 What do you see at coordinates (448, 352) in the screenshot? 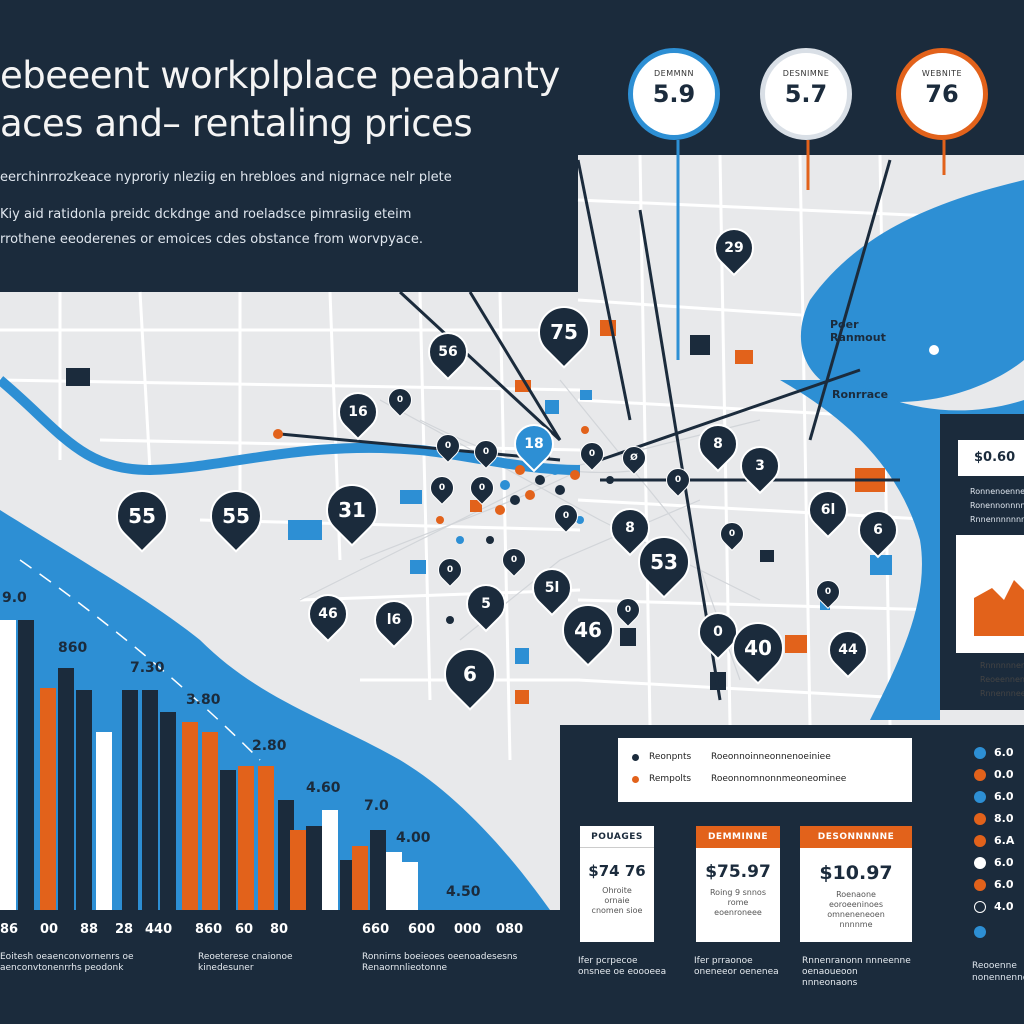
I see `pin-value: 56` at bounding box center [448, 352].